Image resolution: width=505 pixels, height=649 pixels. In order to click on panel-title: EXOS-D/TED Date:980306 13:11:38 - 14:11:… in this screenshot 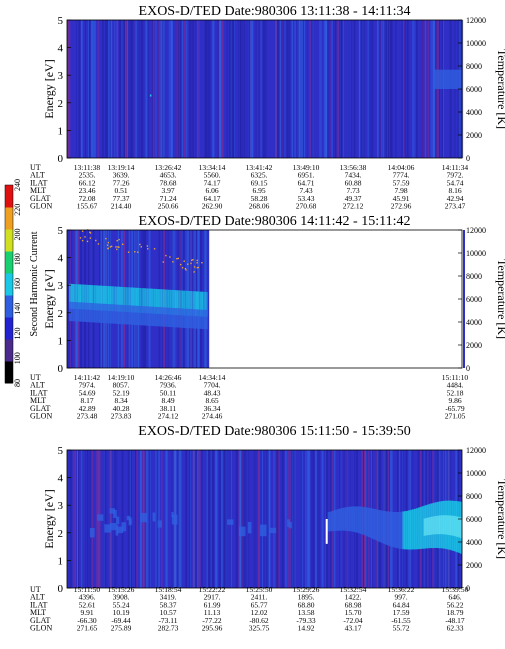, I will do `click(275, 11)`.